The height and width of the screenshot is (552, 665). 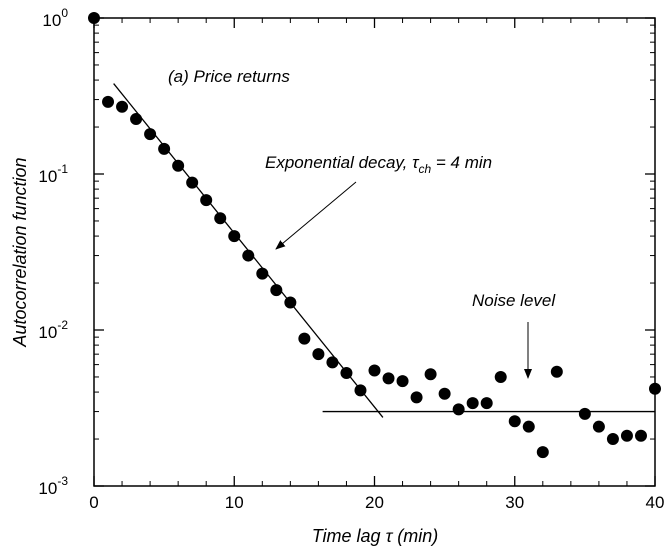 What do you see at coordinates (53, 174) in the screenshot?
I see `y-tick-label: 10⁻¹` at bounding box center [53, 174].